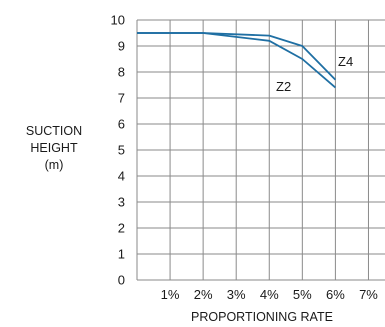 This screenshot has width=385, height=327. I want to click on x-tick-label: 1%, so click(170, 294).